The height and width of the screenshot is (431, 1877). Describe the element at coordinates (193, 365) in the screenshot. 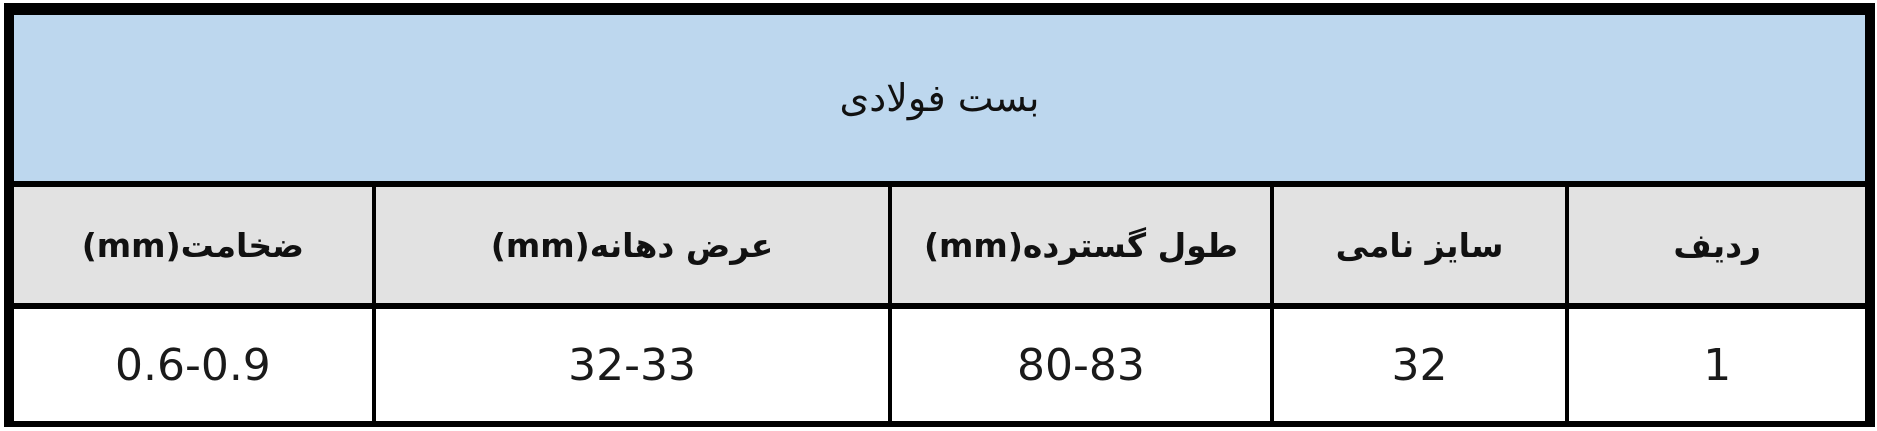

I see `cell-thickness: 0.6-0.9` at that location.